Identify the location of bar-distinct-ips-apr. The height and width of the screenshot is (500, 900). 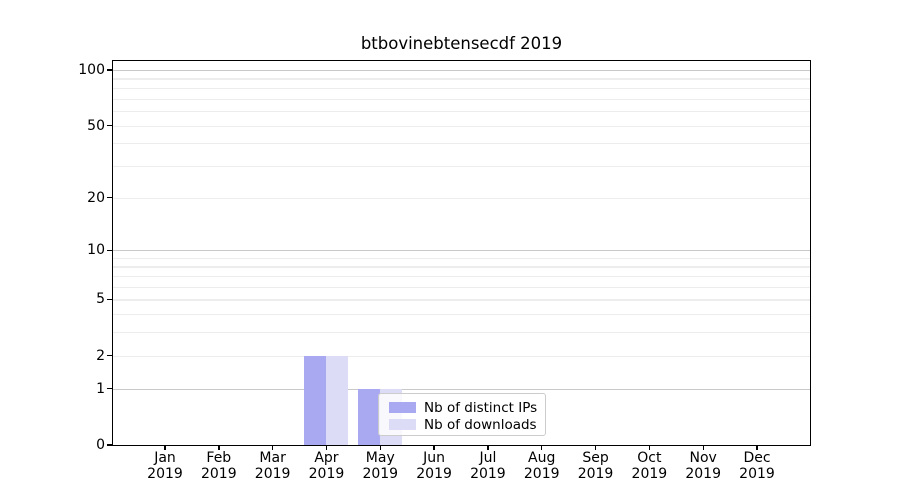
(315, 400).